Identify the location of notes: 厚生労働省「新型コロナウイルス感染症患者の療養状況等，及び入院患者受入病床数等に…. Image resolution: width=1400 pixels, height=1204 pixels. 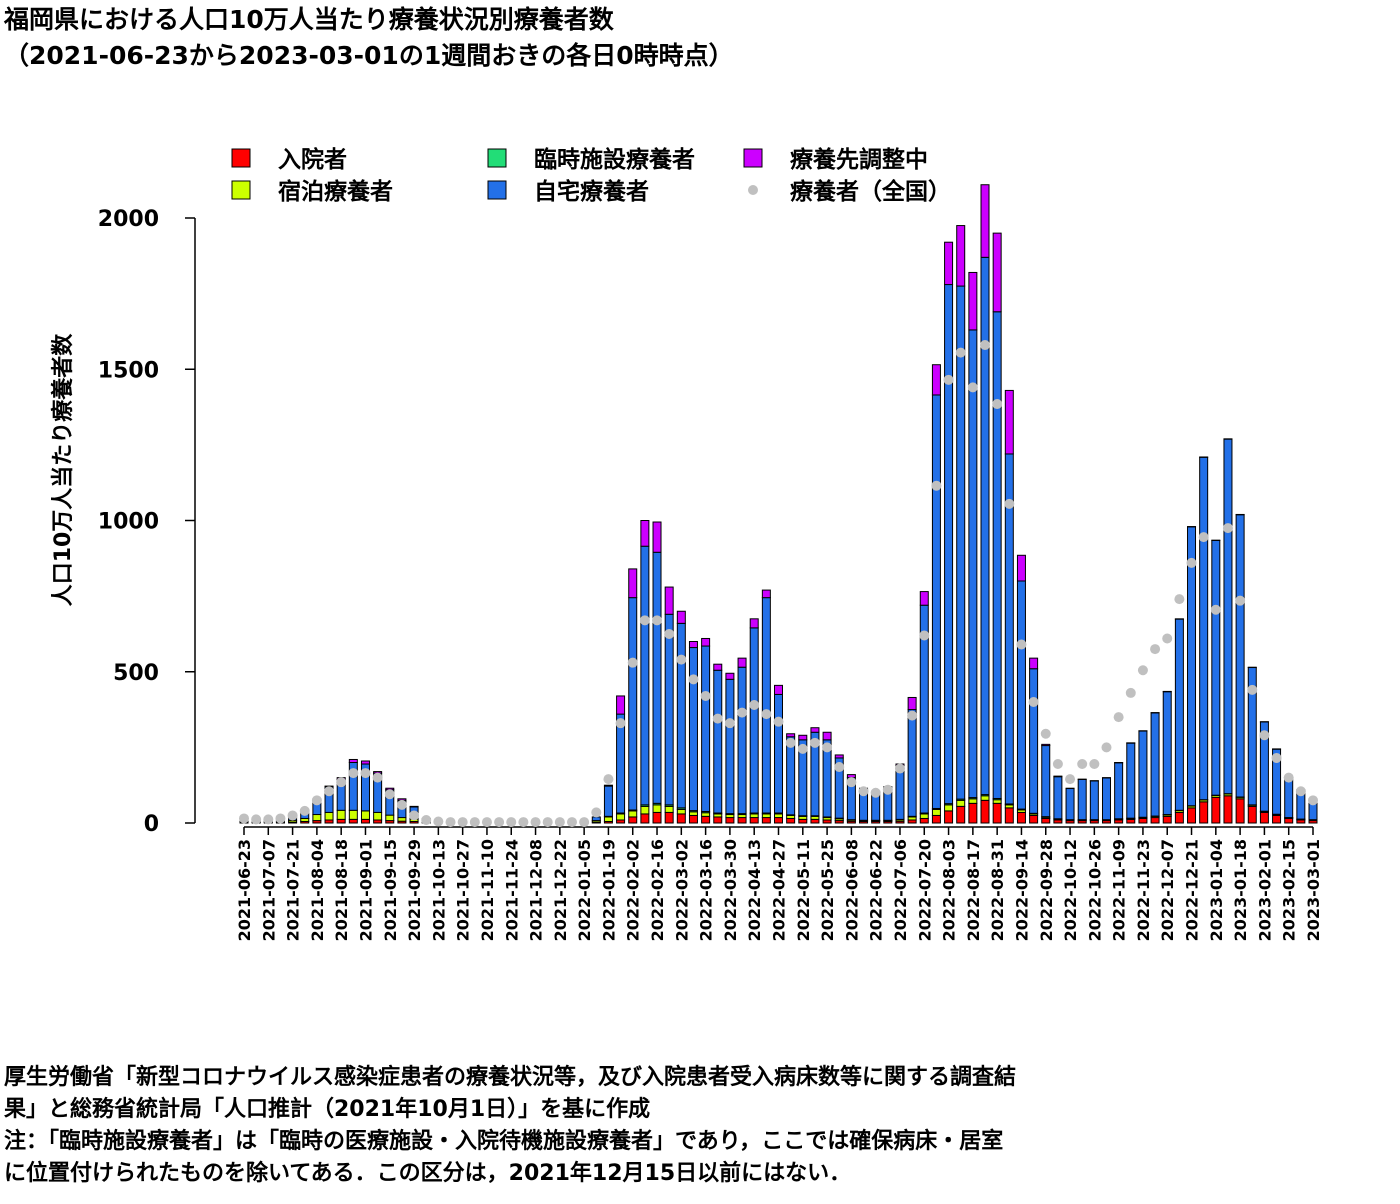
(510, 1125).